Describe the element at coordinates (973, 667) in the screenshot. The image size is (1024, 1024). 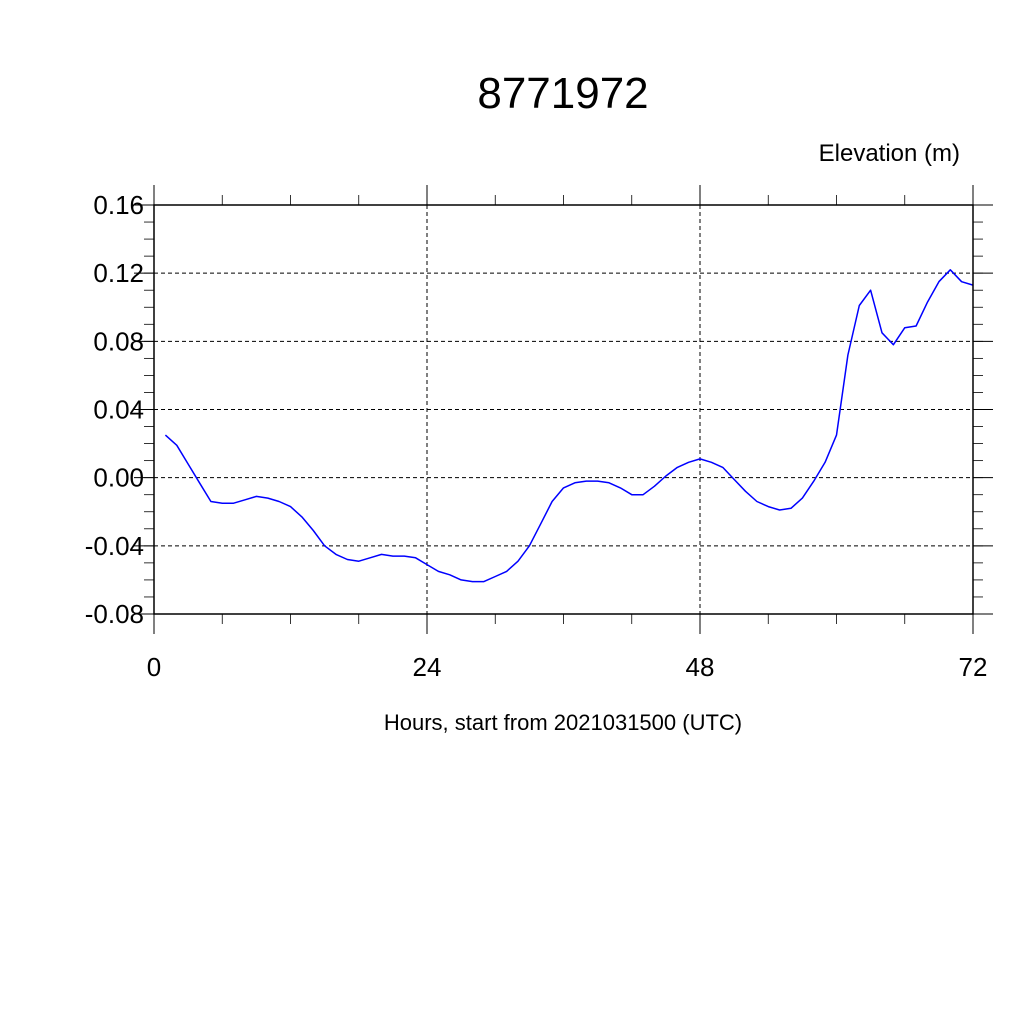
I see `x-tick-label: 72` at that location.